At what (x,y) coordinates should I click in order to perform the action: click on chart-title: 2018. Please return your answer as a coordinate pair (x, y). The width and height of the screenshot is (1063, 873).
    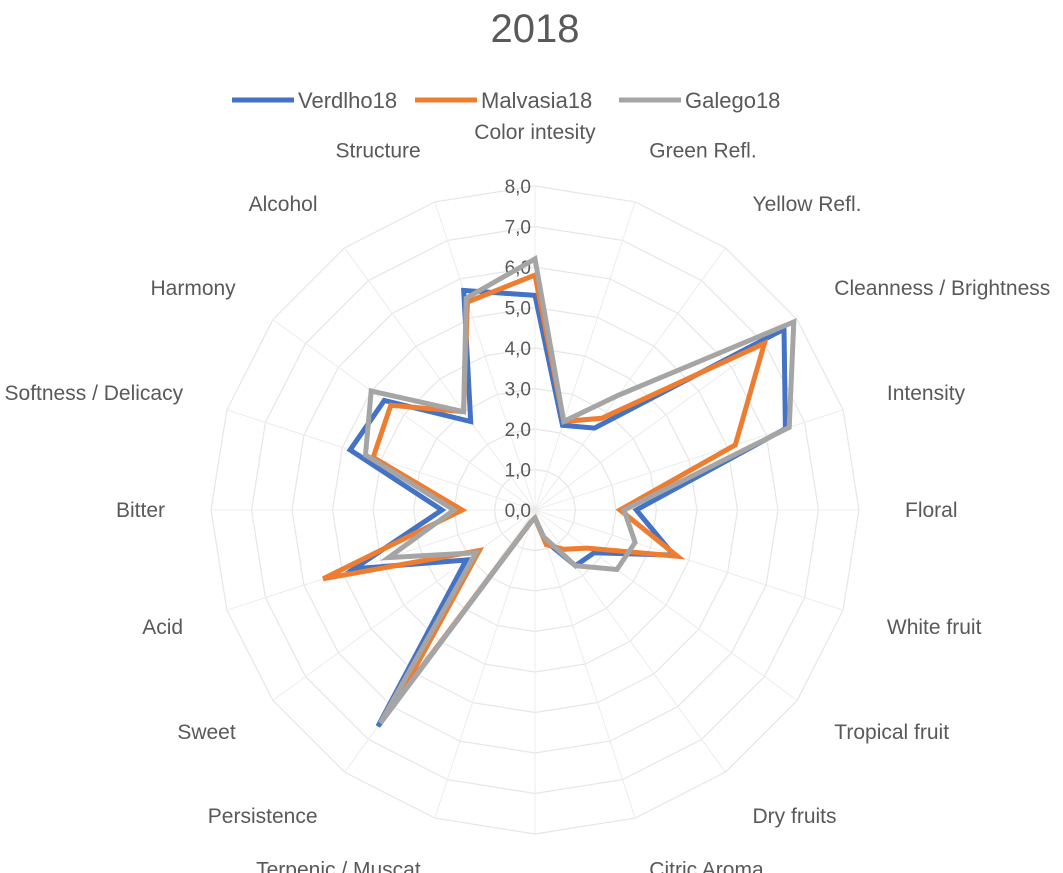
    Looking at the image, I should click on (535, 29).